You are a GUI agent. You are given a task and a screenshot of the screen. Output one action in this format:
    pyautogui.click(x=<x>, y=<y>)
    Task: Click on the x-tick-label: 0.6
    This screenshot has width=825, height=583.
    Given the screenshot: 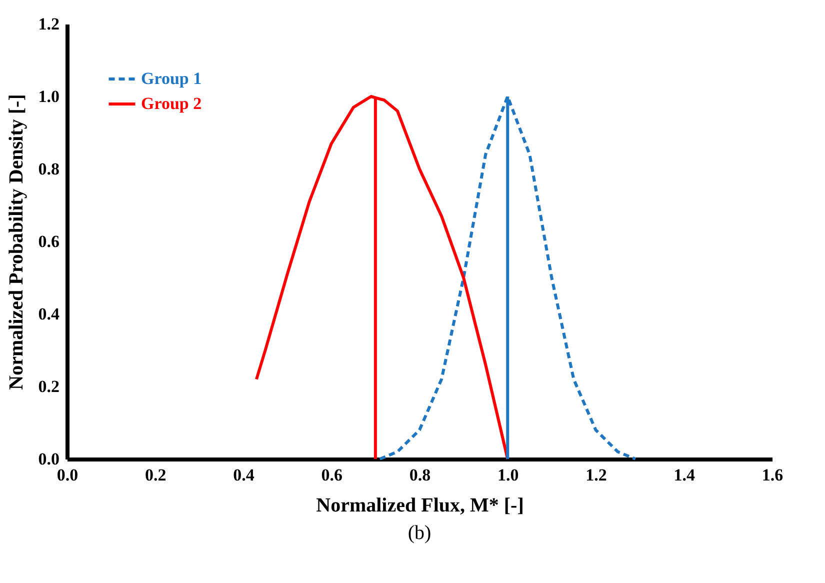 What is the action you would take?
    pyautogui.click(x=331, y=475)
    